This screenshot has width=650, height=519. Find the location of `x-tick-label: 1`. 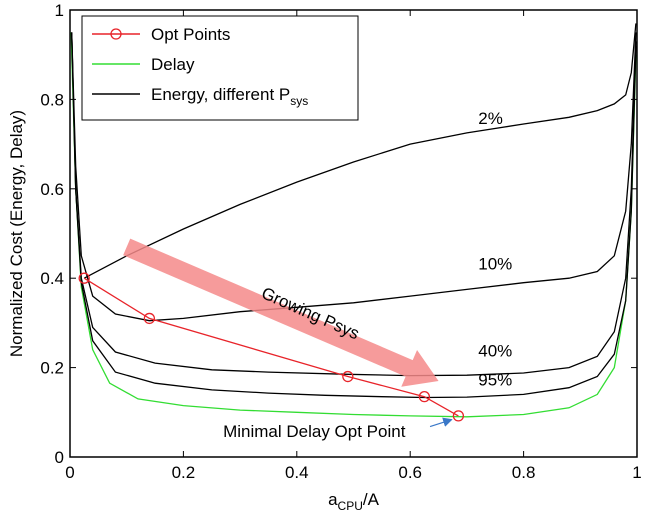

x-tick-label: 1 is located at coordinates (636, 472).